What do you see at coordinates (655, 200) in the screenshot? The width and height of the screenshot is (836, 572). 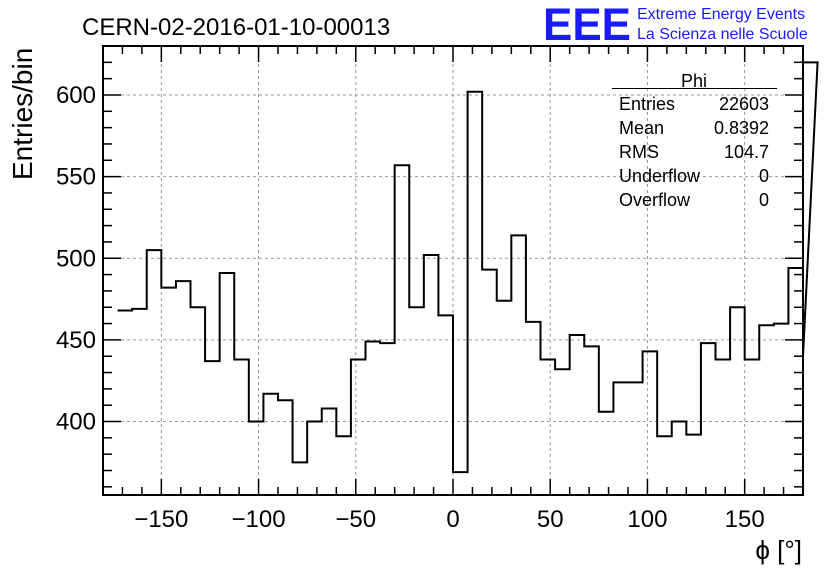 I see `stats-overflow-label: Overflow` at bounding box center [655, 200].